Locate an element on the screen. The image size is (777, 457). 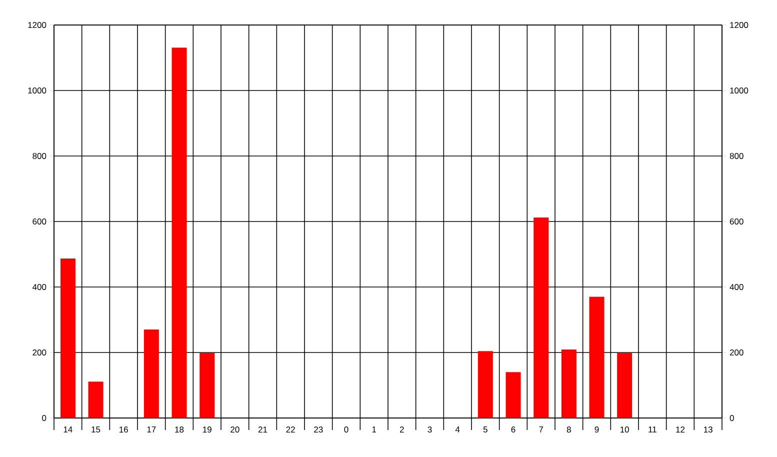
x-tick-label: 21 is located at coordinates (263, 429).